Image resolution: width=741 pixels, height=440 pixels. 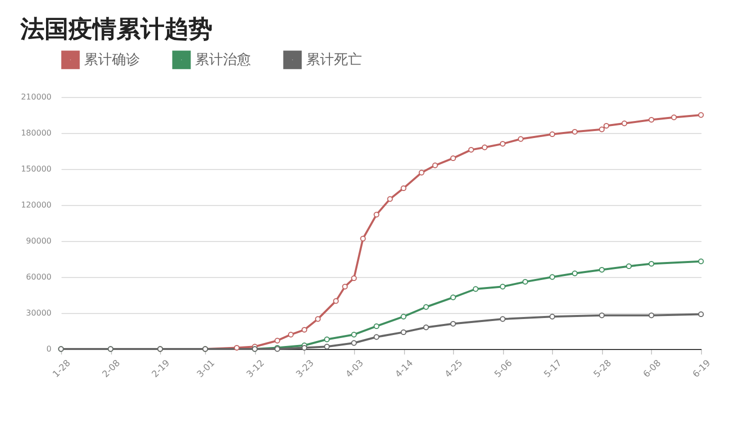 I want to click on y-tick-label: 0, so click(x=49, y=349).